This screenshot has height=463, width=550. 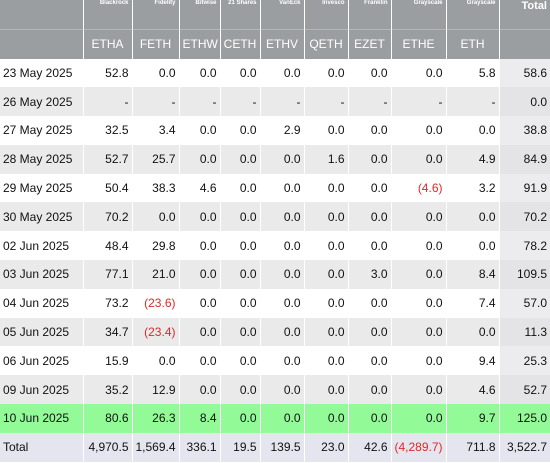 I want to click on flow-value-cell: 73.2, so click(x=108, y=303).